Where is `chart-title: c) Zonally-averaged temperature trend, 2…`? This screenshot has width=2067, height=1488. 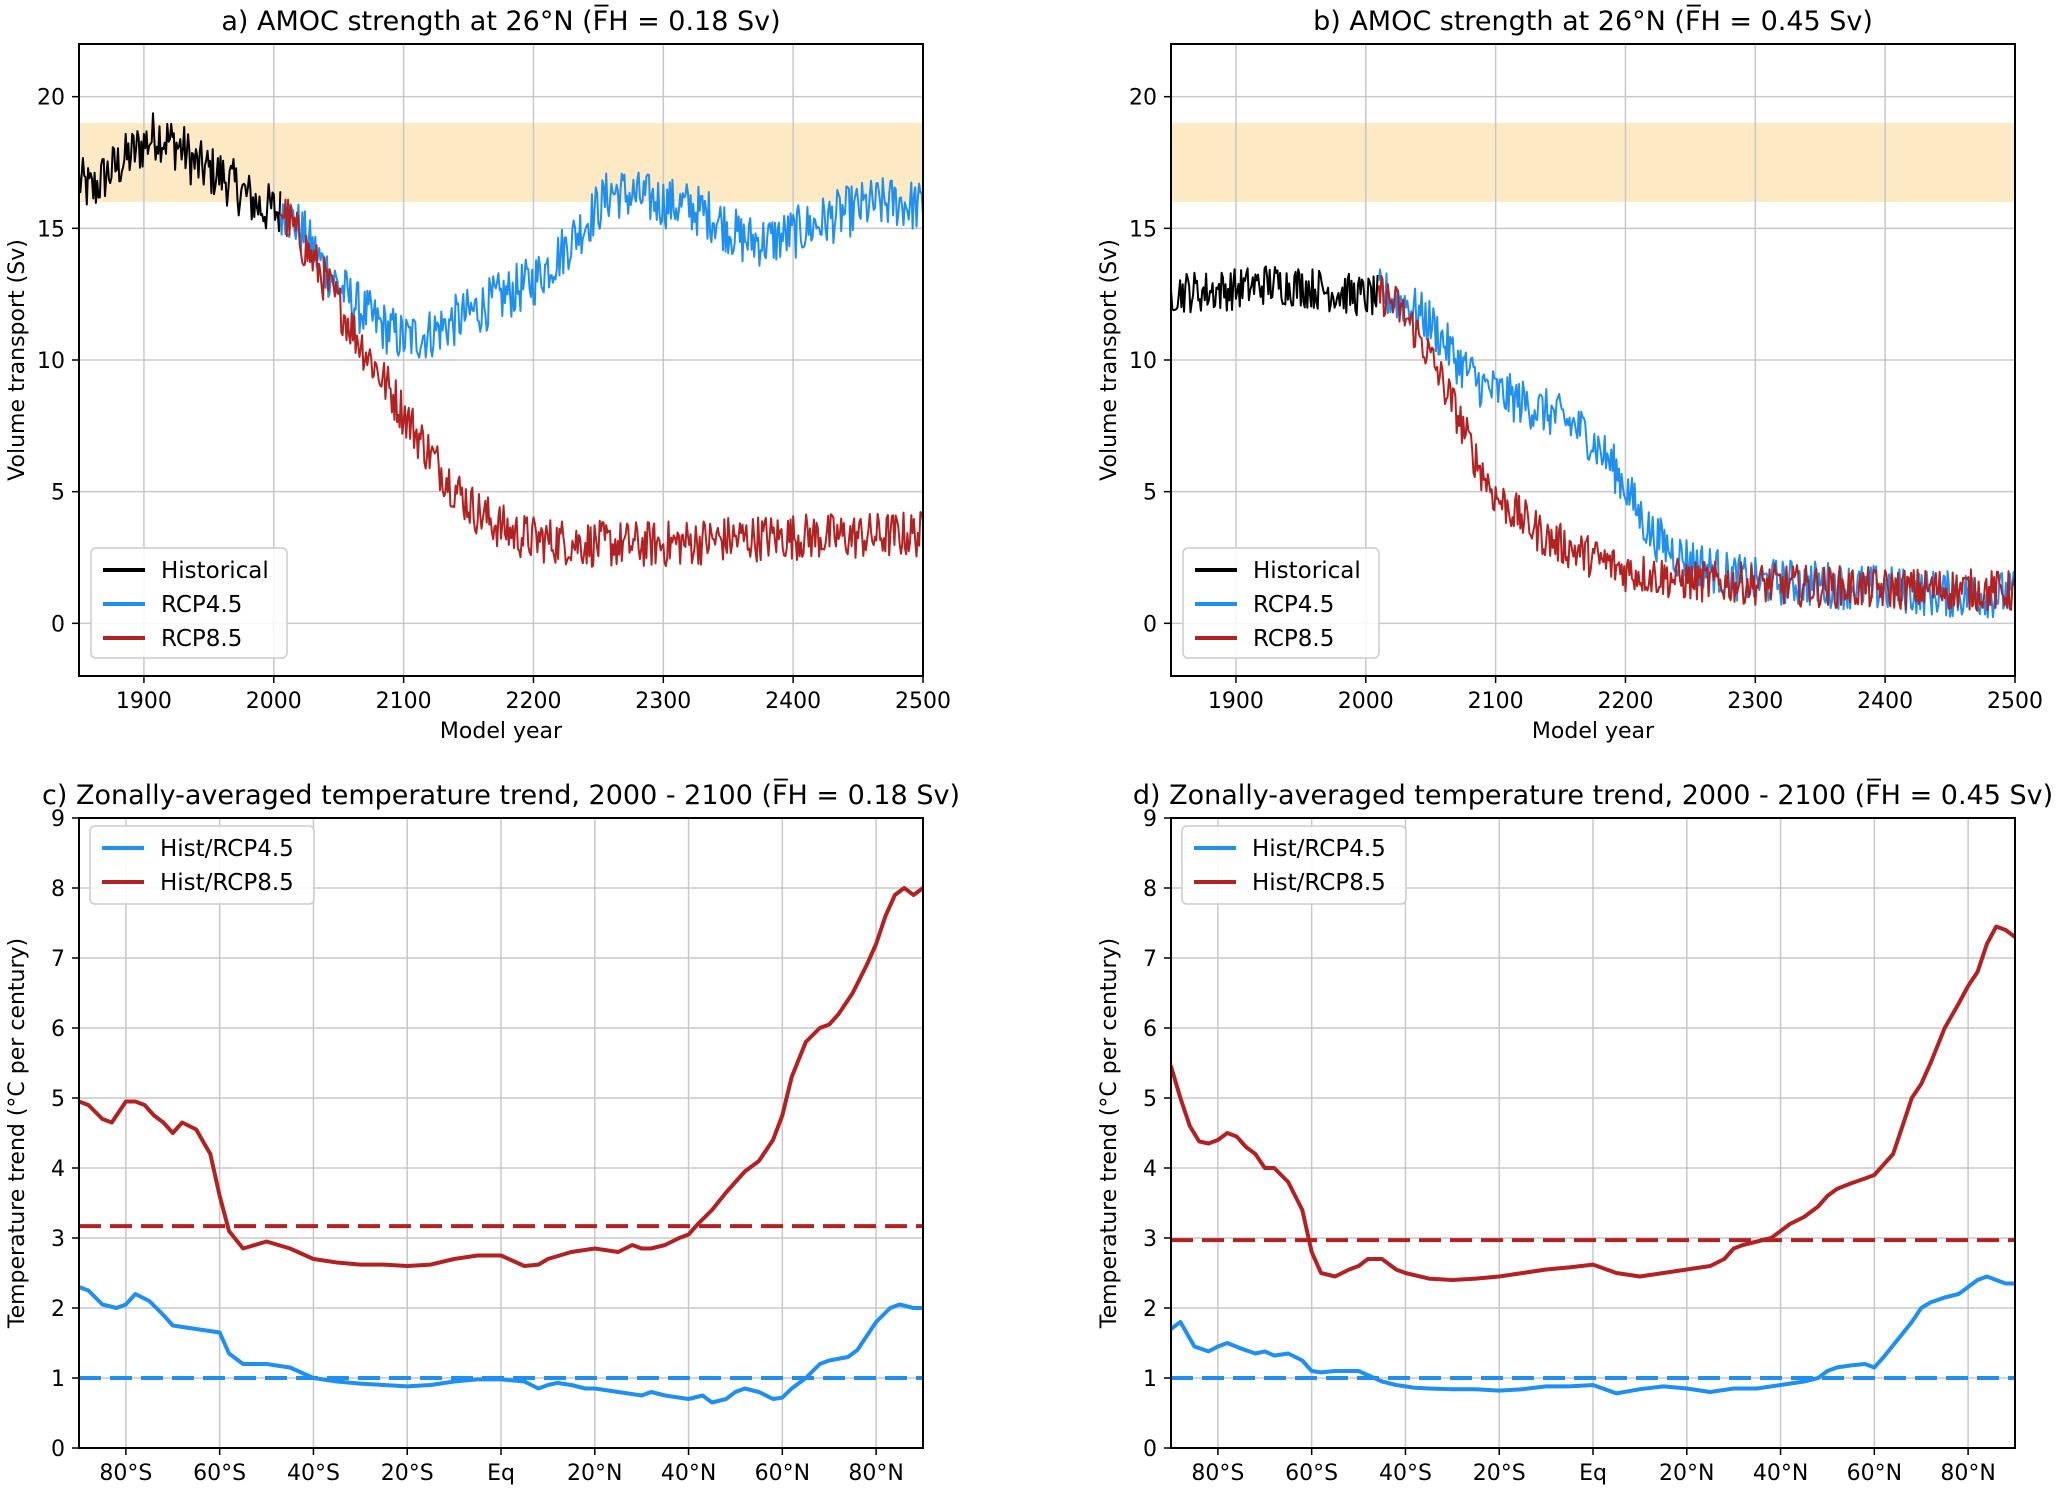 chart-title: c) Zonally-averaged temperature trend, 2… is located at coordinates (501, 795).